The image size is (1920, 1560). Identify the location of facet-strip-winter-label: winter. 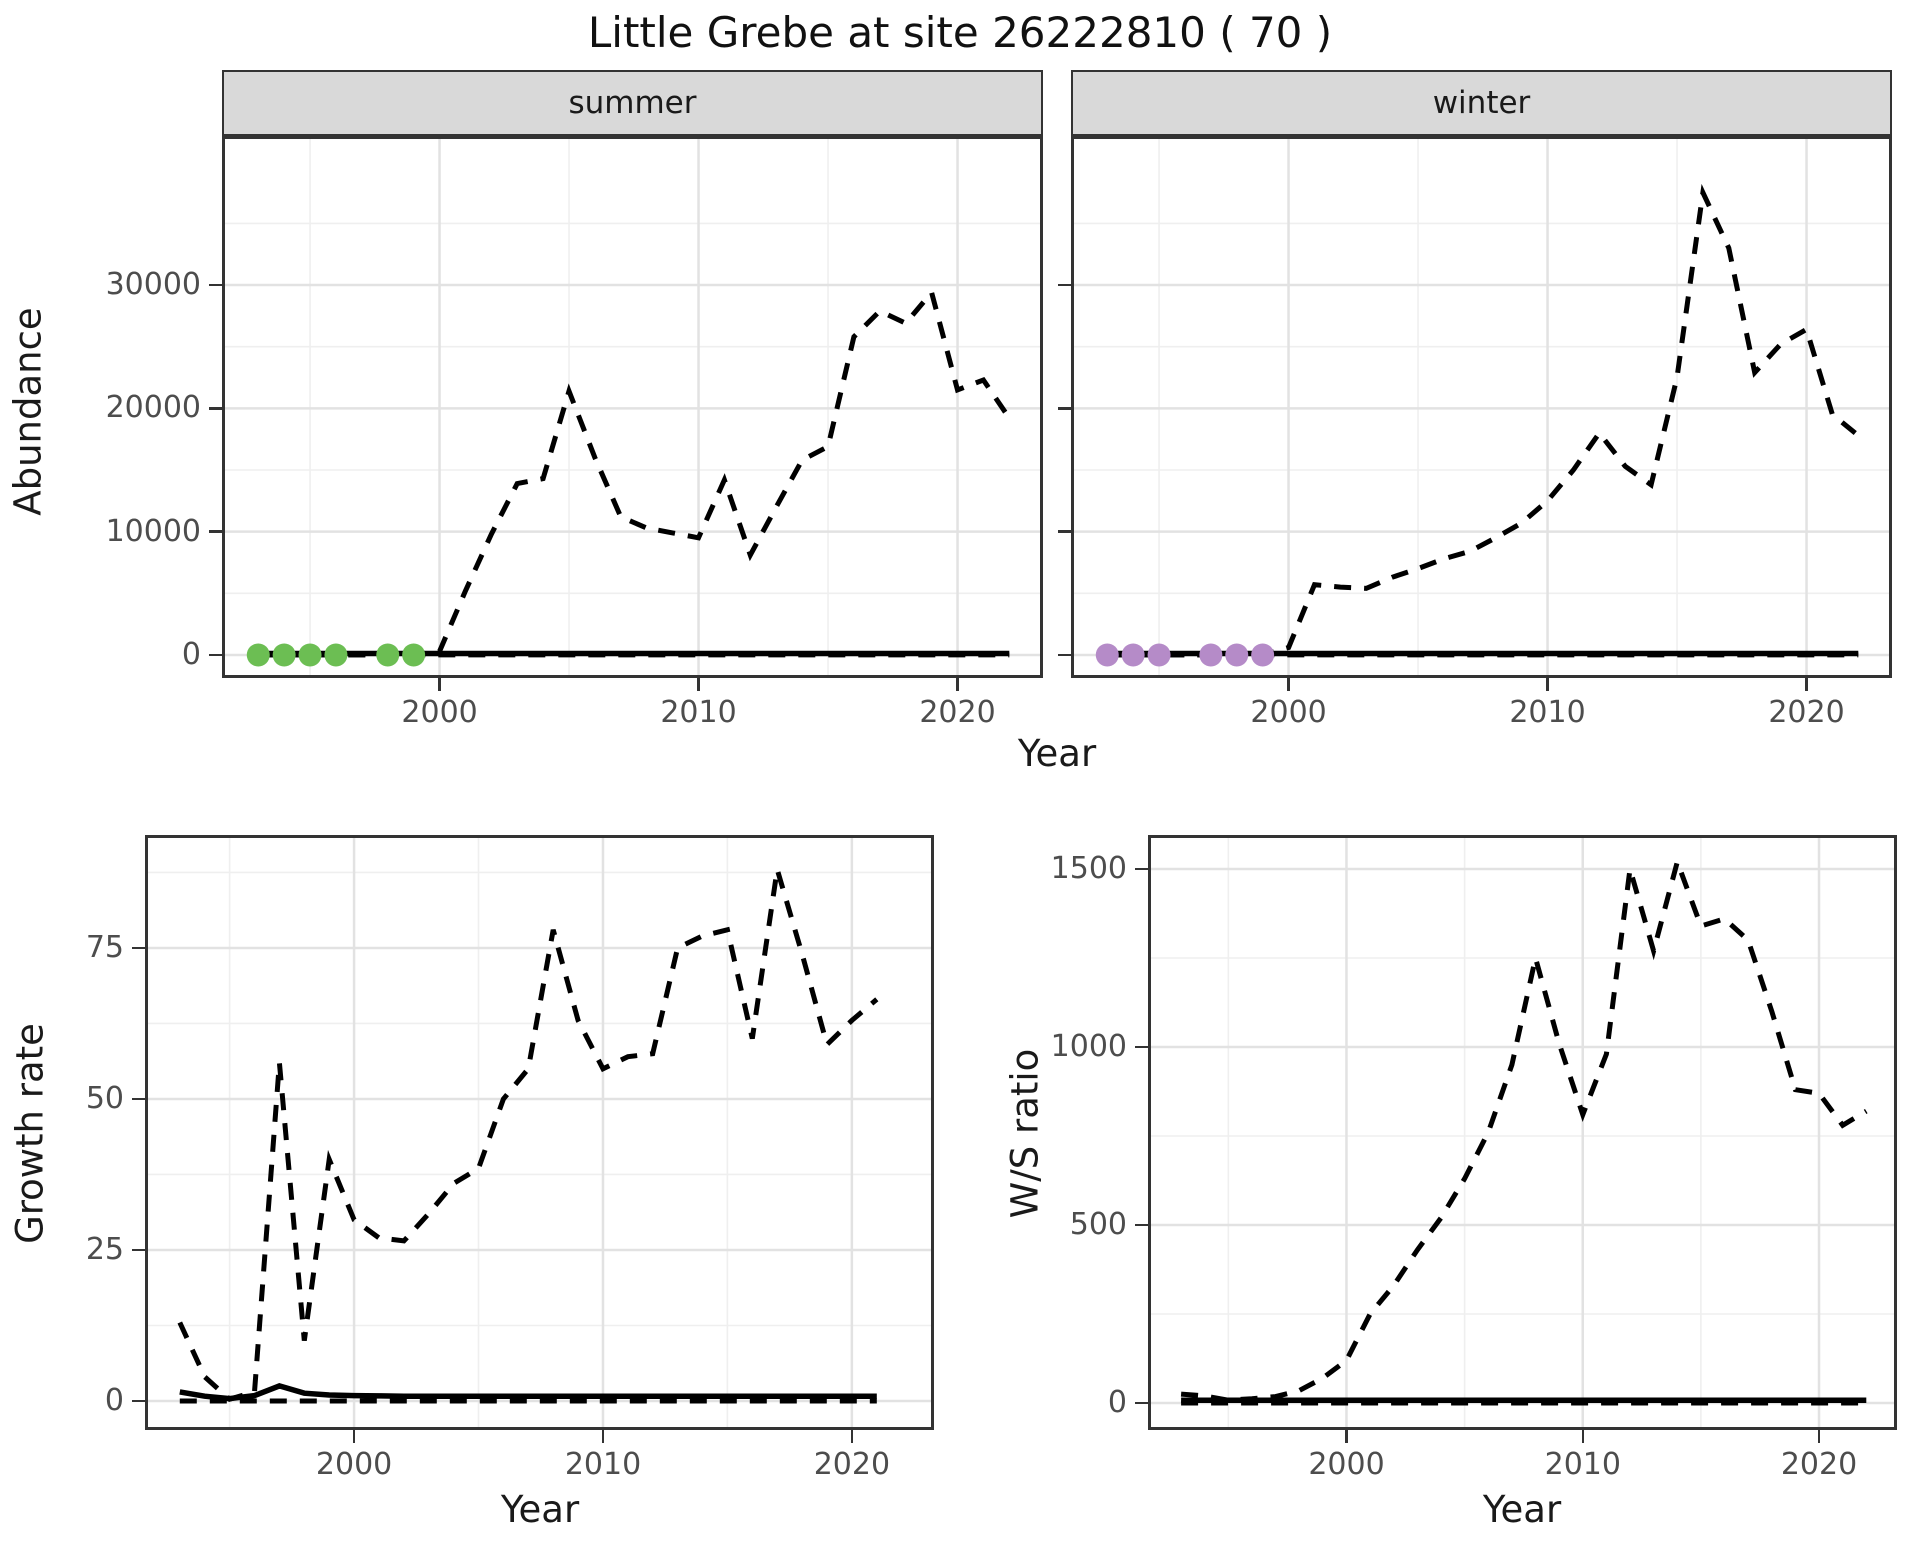
(1481, 103).